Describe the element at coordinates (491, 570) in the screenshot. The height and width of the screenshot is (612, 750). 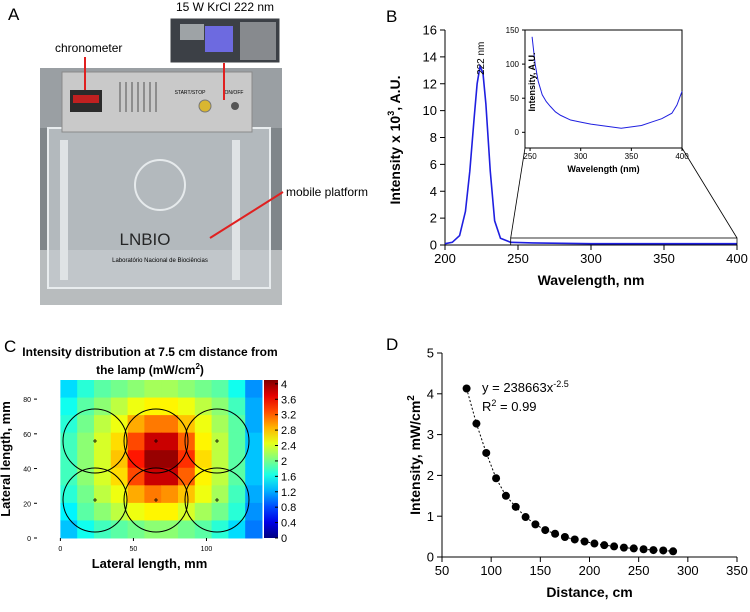
I see `x-tick-label: 100` at that location.